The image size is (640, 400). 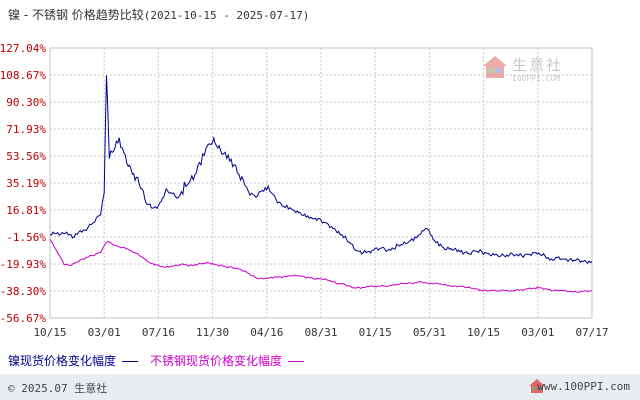 I want to click on x-tick-label: 11/30, so click(x=212, y=332).